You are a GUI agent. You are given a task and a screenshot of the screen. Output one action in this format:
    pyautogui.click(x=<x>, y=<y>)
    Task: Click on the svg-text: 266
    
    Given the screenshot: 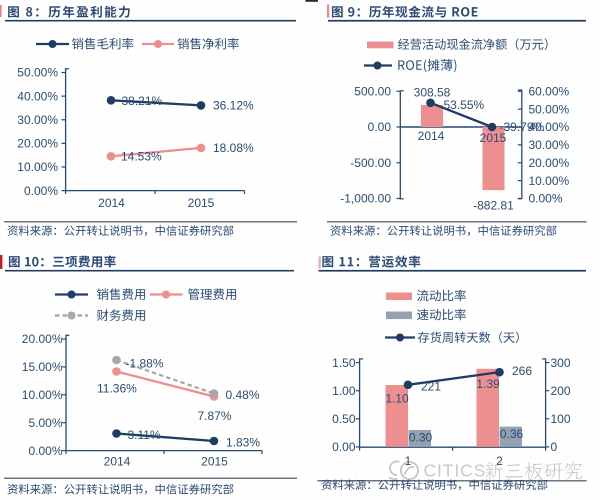 What is the action you would take?
    pyautogui.click(x=522, y=371)
    